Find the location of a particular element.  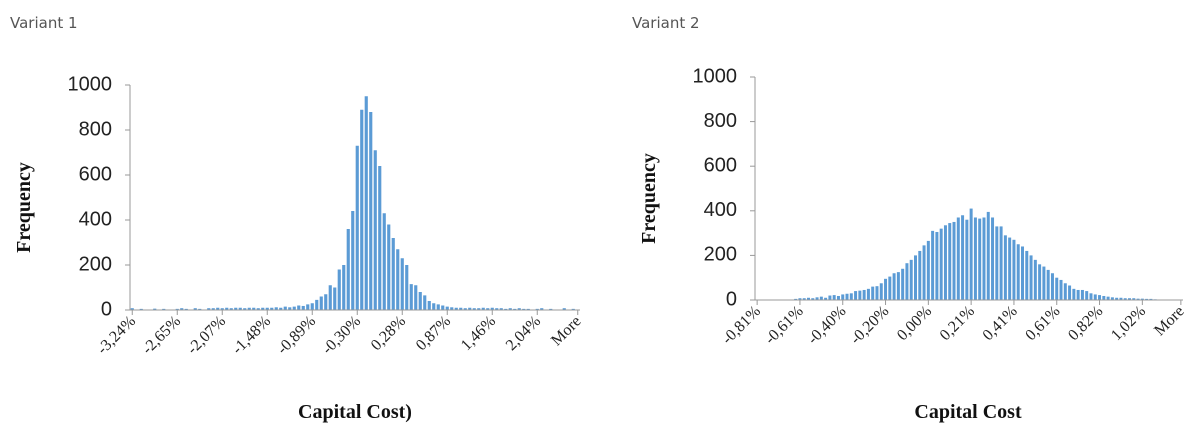

y-tick-label: 200 is located at coordinates (720, 255).